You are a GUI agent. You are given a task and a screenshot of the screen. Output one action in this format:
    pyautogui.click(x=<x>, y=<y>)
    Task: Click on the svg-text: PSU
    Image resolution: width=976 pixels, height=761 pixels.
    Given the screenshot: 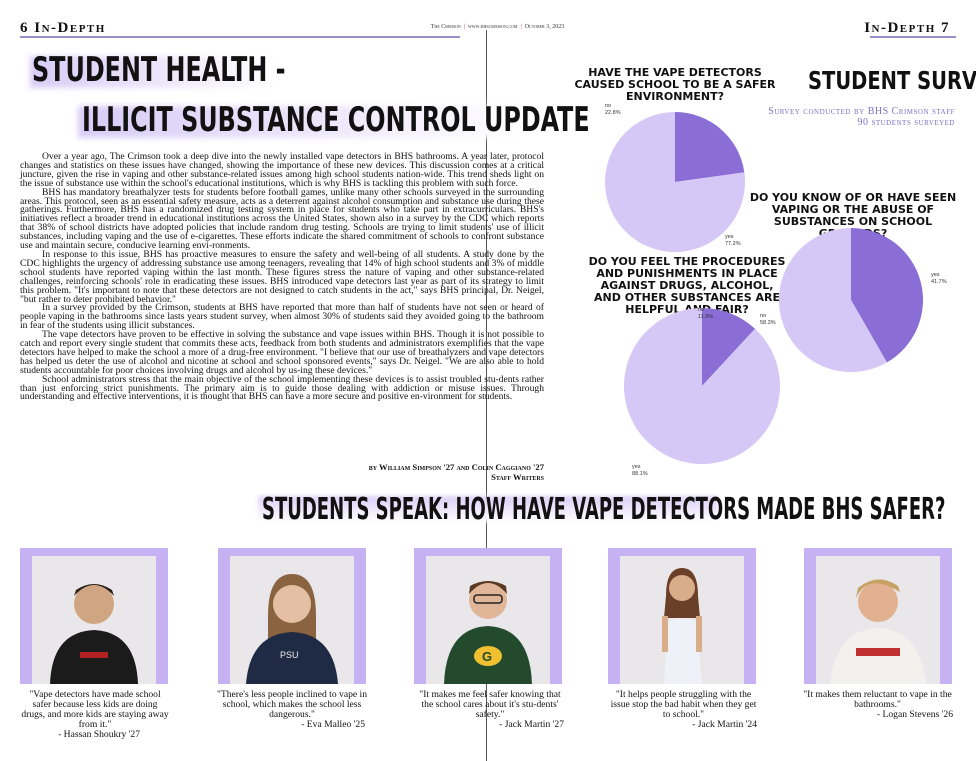 What is the action you would take?
    pyautogui.click(x=289, y=655)
    